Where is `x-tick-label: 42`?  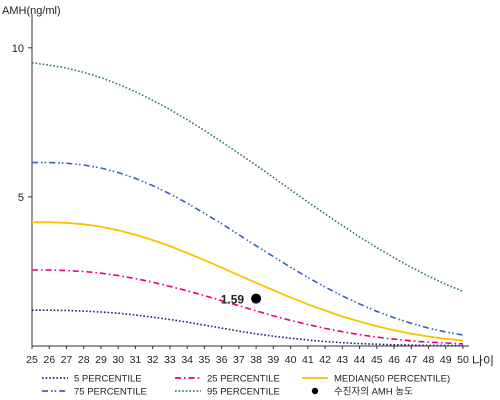 x-tick-label: 42 is located at coordinates (325, 360).